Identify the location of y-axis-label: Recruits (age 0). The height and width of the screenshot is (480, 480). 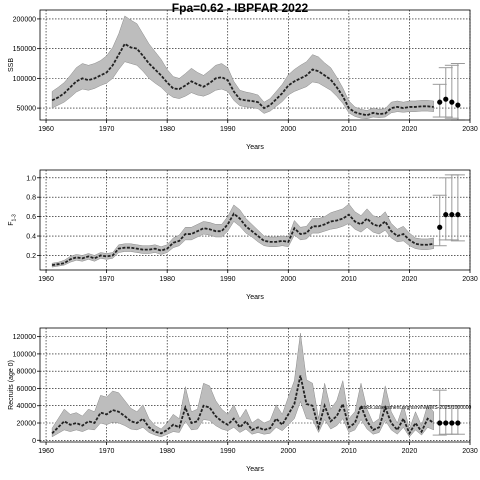
(11, 385).